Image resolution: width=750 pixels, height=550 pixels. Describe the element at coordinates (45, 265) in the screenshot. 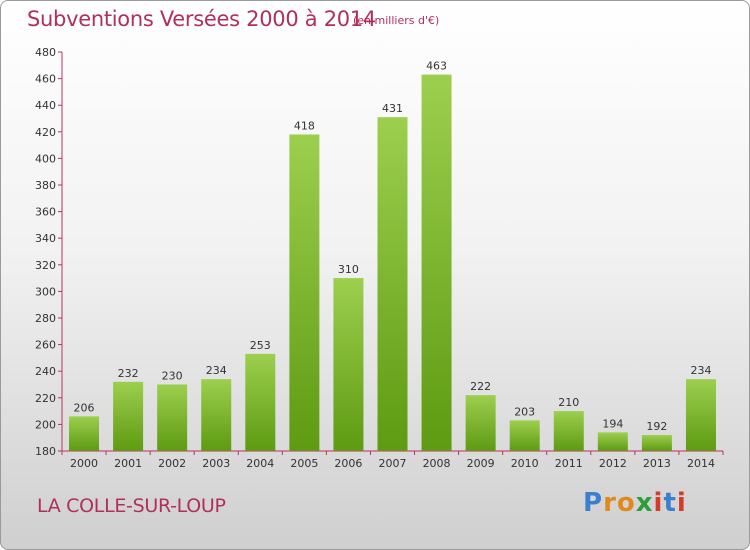

I see `y-tick-label: 320` at that location.